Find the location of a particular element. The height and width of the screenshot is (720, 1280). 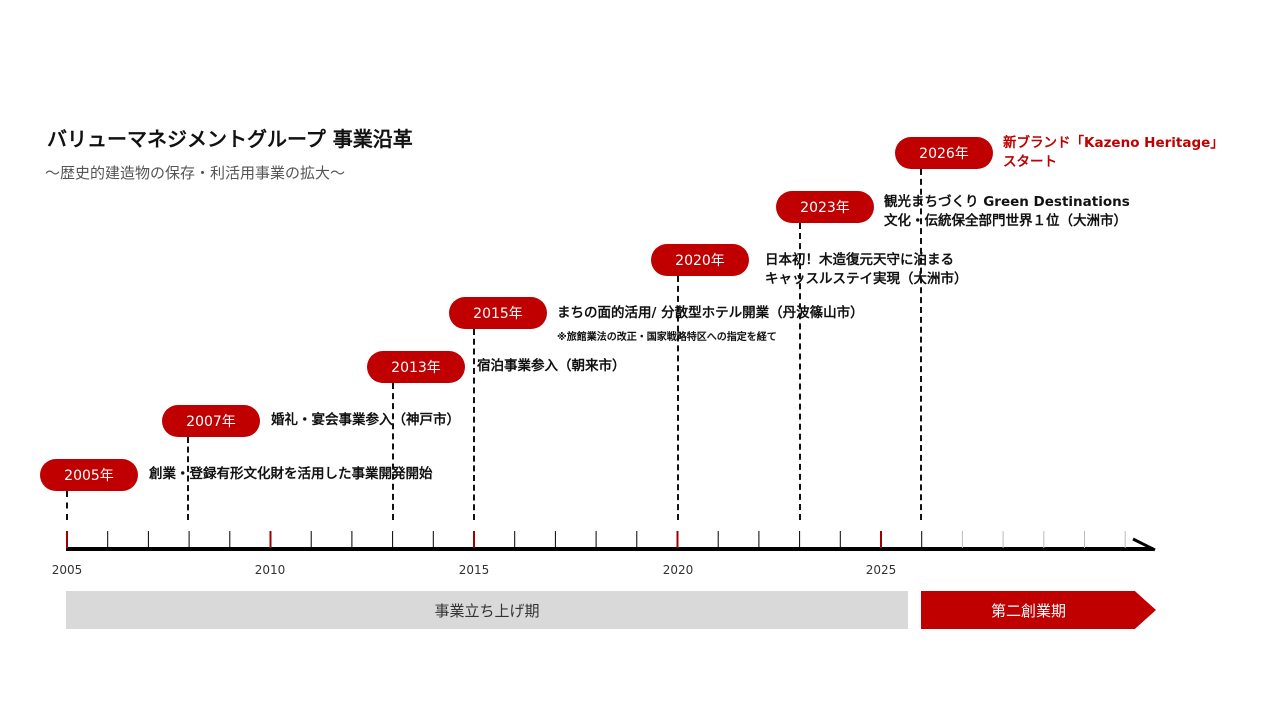

event-line: 宿泊事業参入（朝来市） is located at coordinates (551, 366).